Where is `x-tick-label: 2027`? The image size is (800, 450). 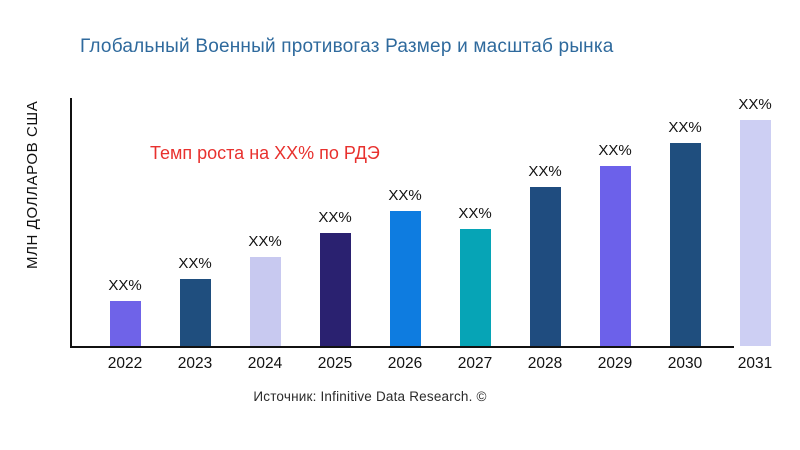 x-tick-label: 2027 is located at coordinates (475, 363).